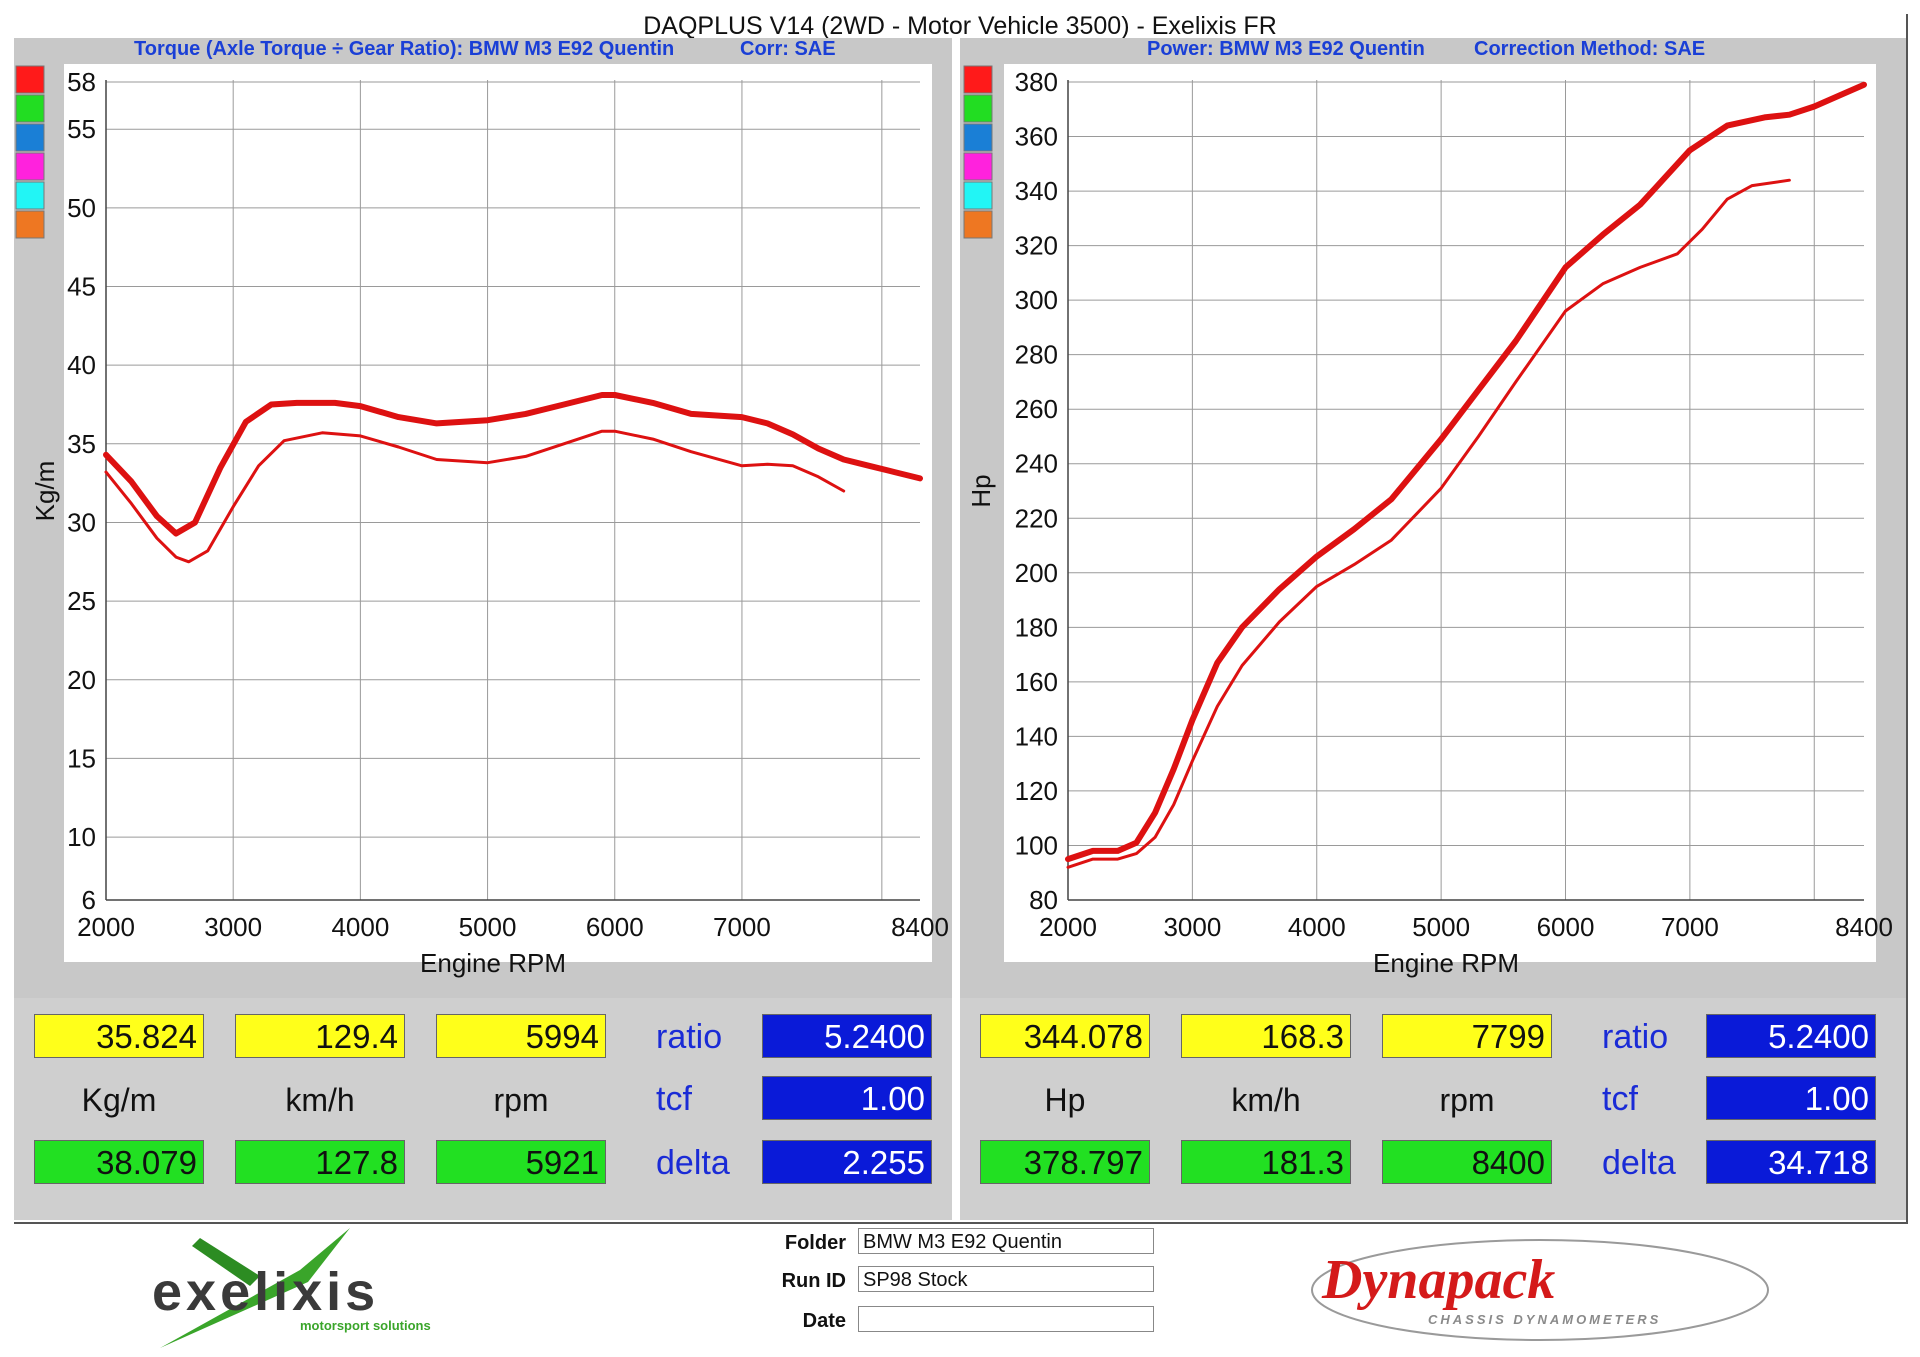 The height and width of the screenshot is (1357, 1920). I want to click on runid-field: SP98 Stock, so click(1006, 1279).